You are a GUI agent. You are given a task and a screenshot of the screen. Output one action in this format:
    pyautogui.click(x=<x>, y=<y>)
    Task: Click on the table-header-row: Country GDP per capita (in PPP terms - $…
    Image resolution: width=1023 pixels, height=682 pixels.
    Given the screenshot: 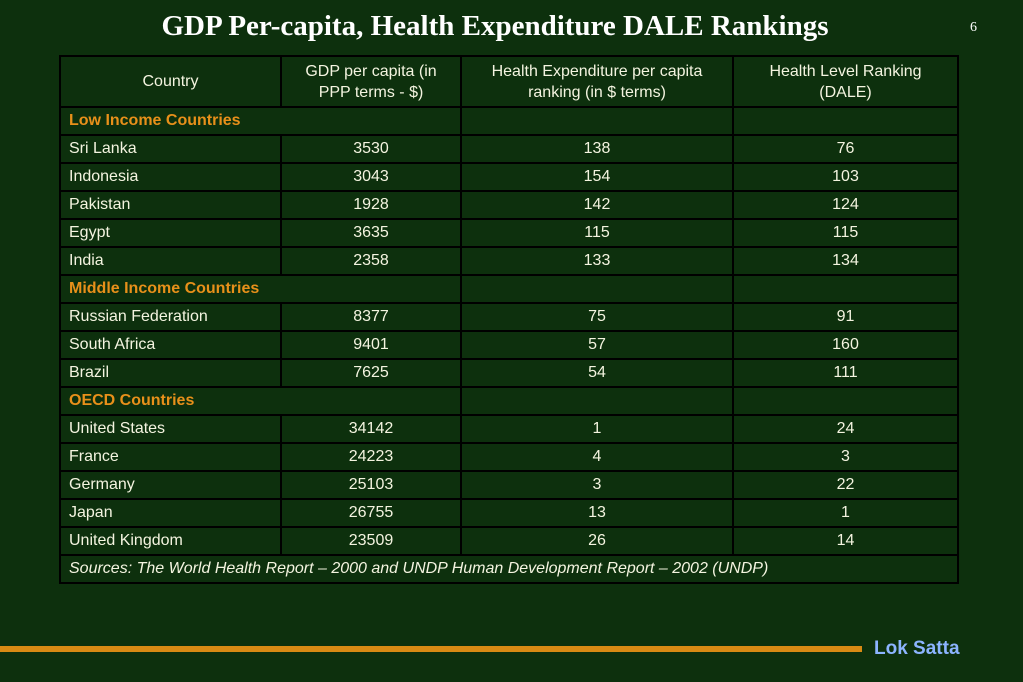 What is the action you would take?
    pyautogui.click(x=509, y=81)
    